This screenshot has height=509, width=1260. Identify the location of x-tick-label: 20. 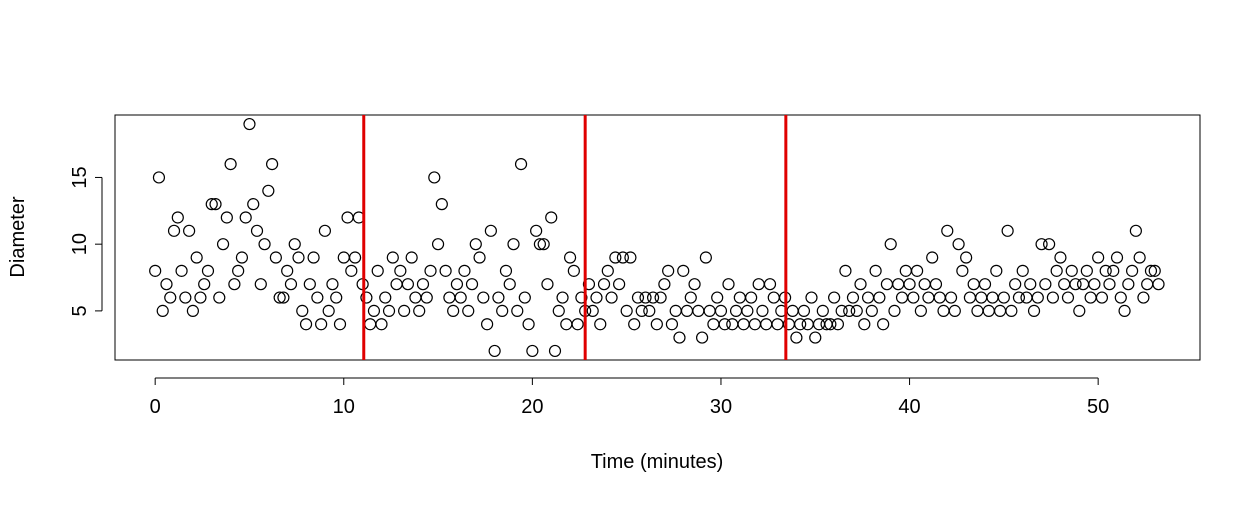
(532, 407).